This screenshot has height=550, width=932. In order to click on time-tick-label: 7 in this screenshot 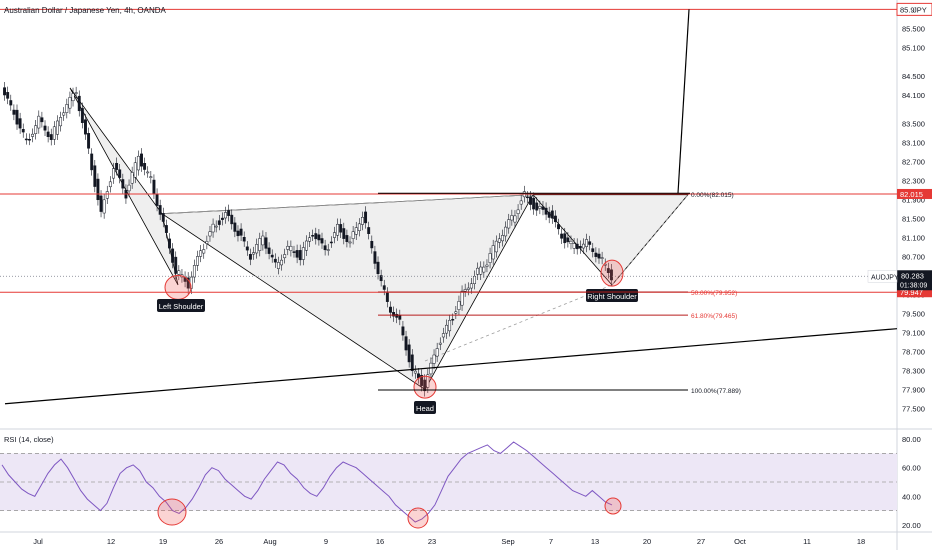, I will do `click(551, 541)`.